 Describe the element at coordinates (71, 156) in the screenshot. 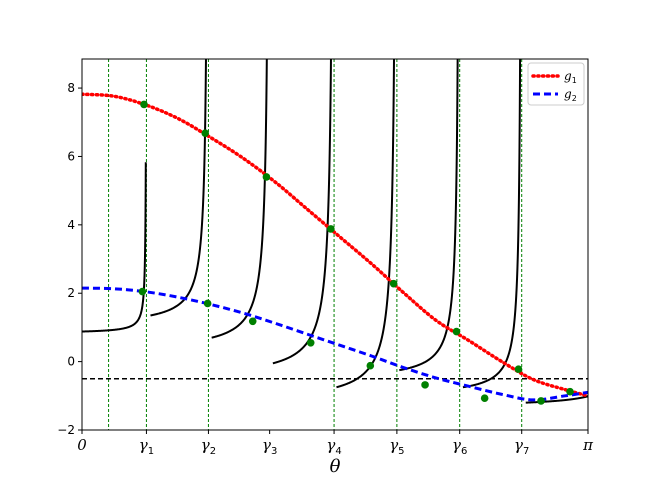

I see `y-tick-label-4: 6` at that location.